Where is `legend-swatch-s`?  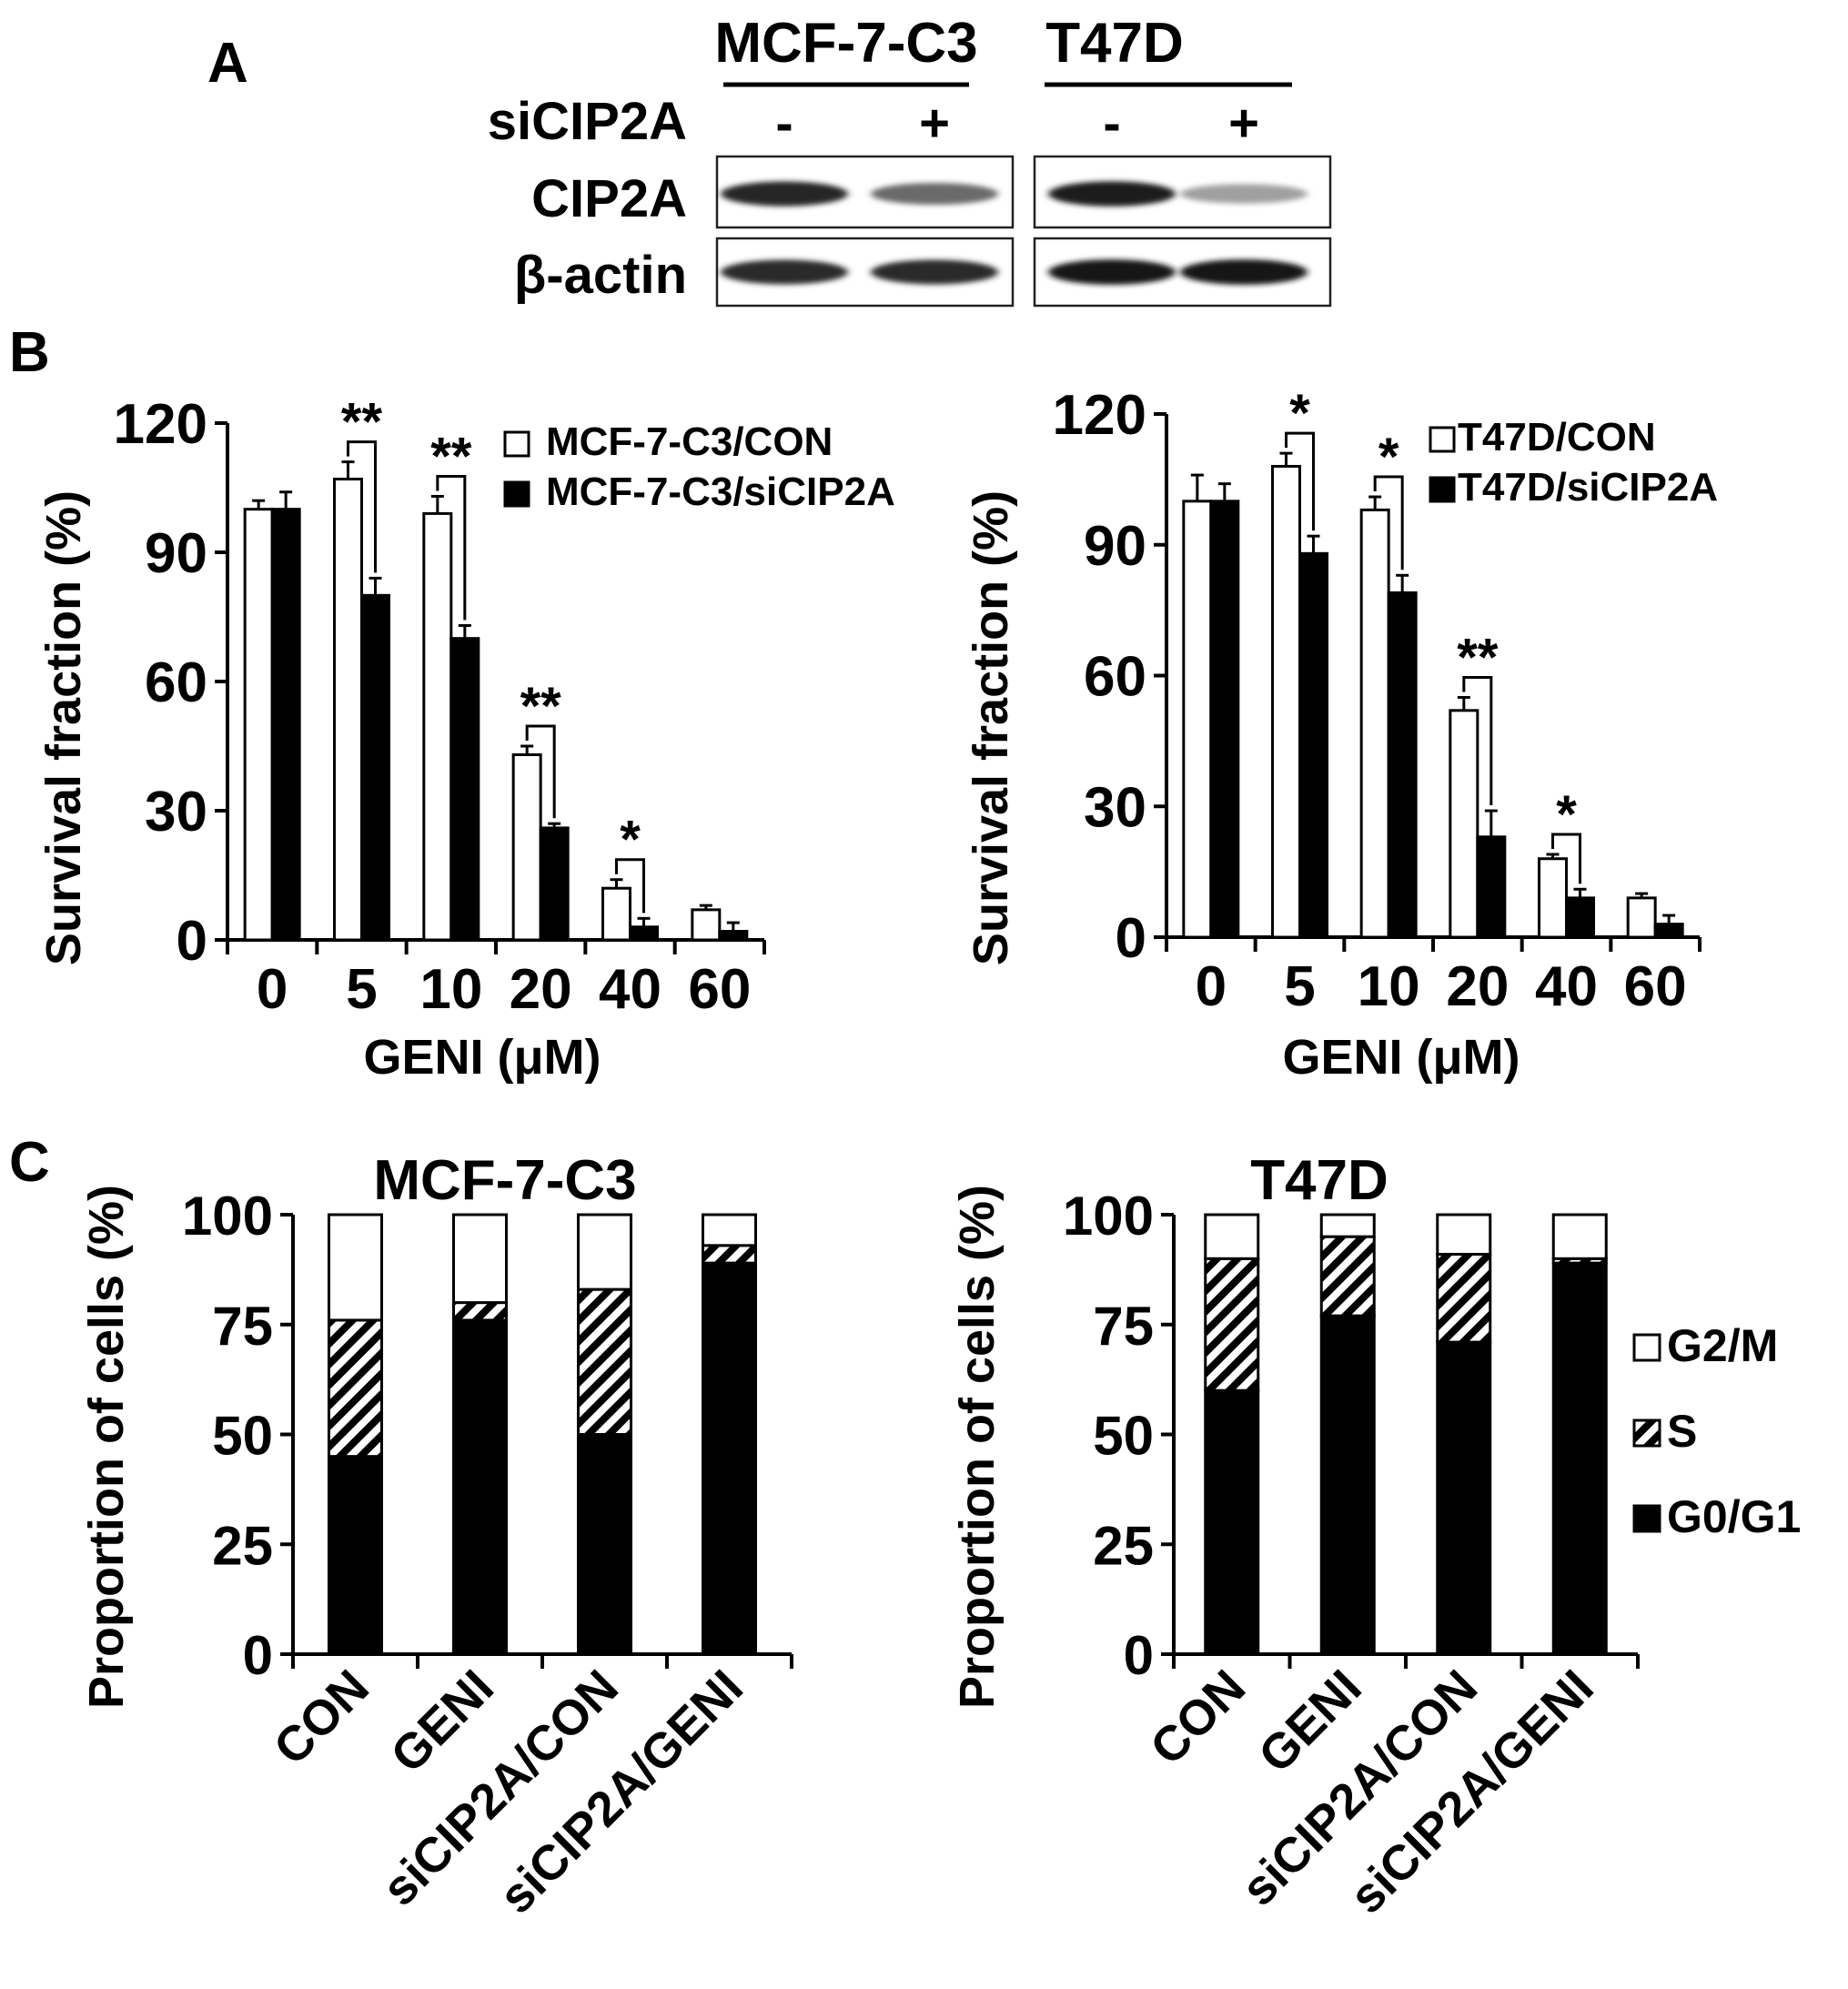 legend-swatch-s is located at coordinates (1646, 1433).